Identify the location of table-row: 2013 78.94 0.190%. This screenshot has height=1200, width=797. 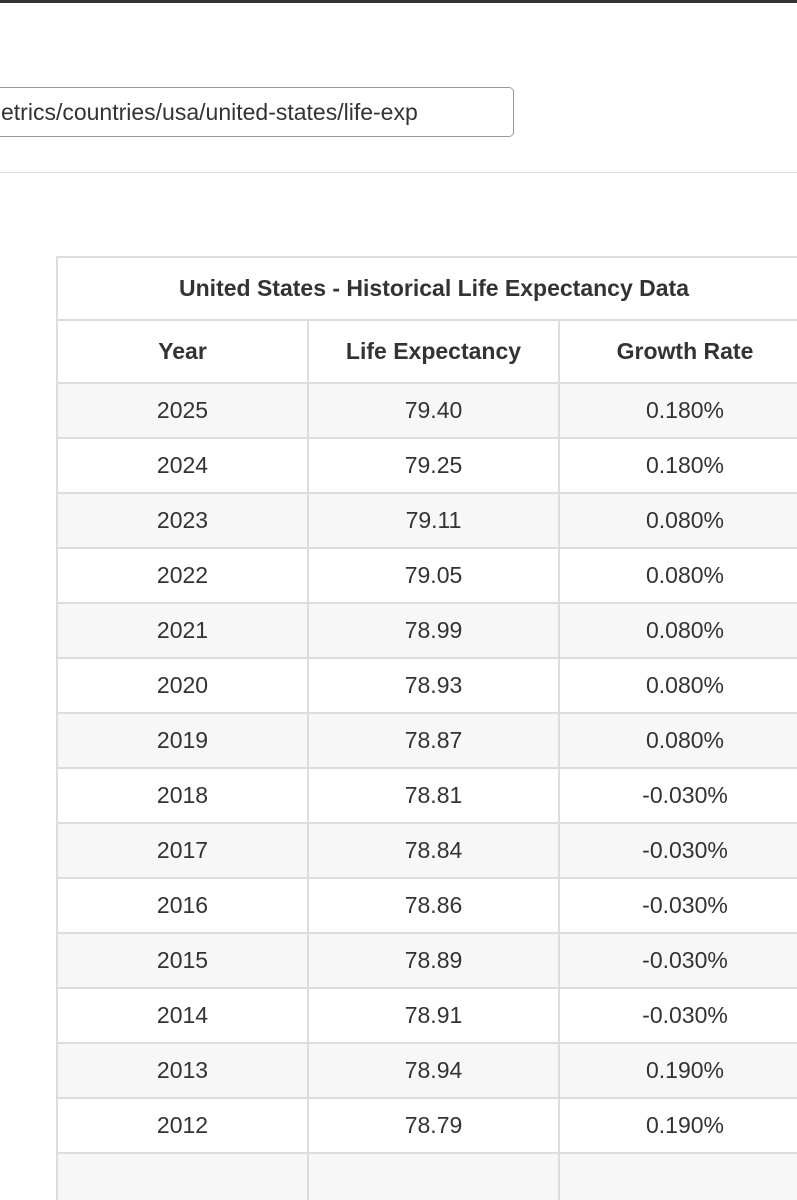
(426, 1070).